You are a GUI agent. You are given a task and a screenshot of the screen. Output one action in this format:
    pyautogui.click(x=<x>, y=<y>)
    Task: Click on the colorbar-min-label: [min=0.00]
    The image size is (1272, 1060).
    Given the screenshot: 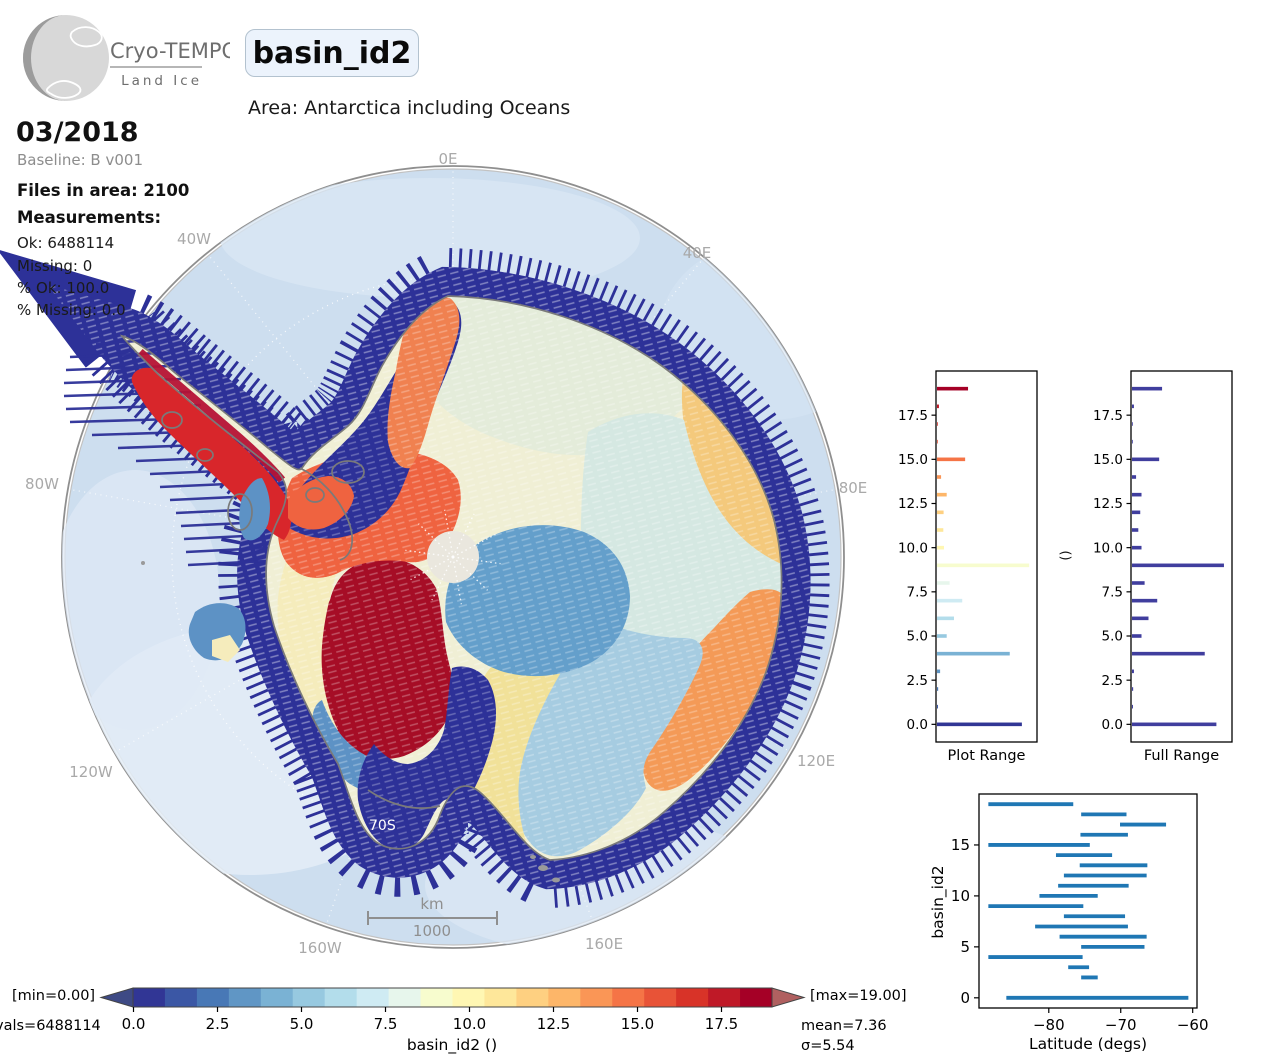 What is the action you would take?
    pyautogui.click(x=54, y=996)
    